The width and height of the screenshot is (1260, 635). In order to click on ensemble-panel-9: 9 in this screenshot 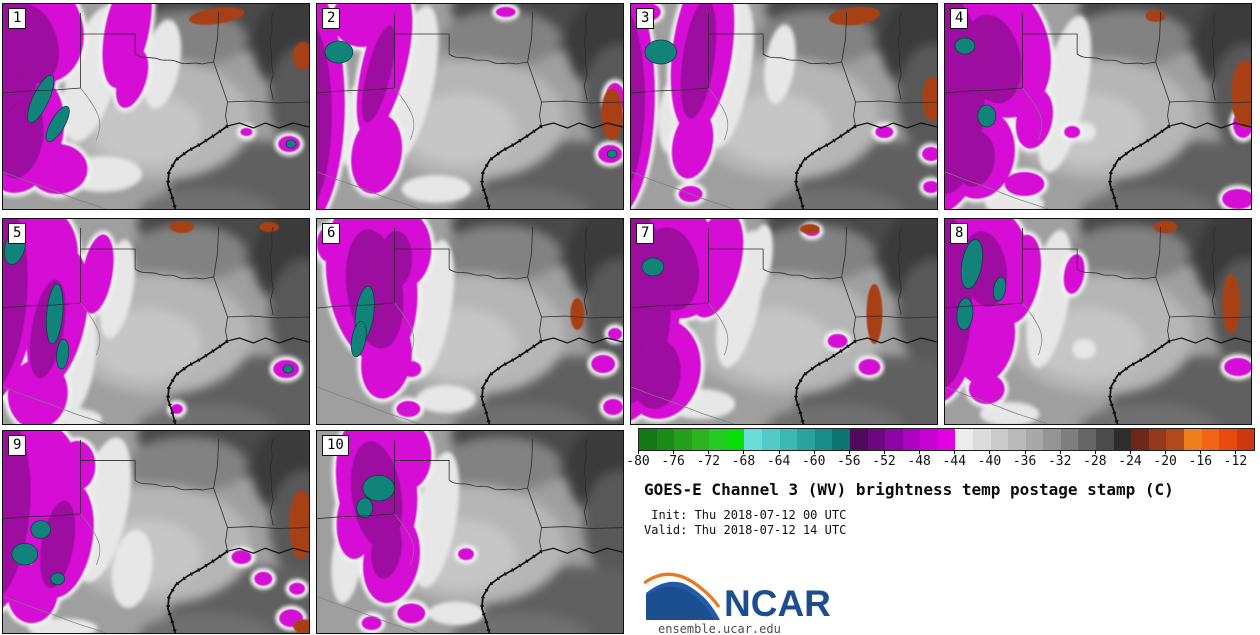, I will do `click(156, 532)`.